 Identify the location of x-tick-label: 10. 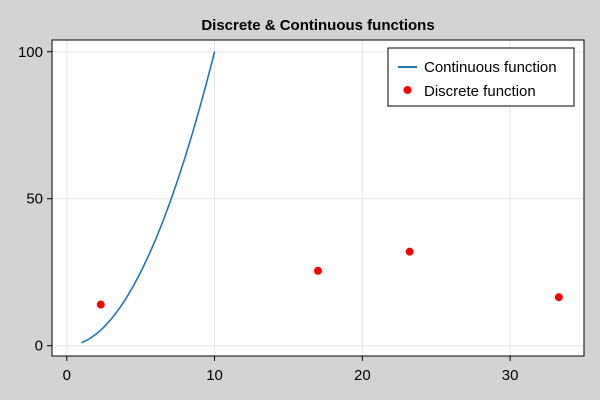
(214, 375).